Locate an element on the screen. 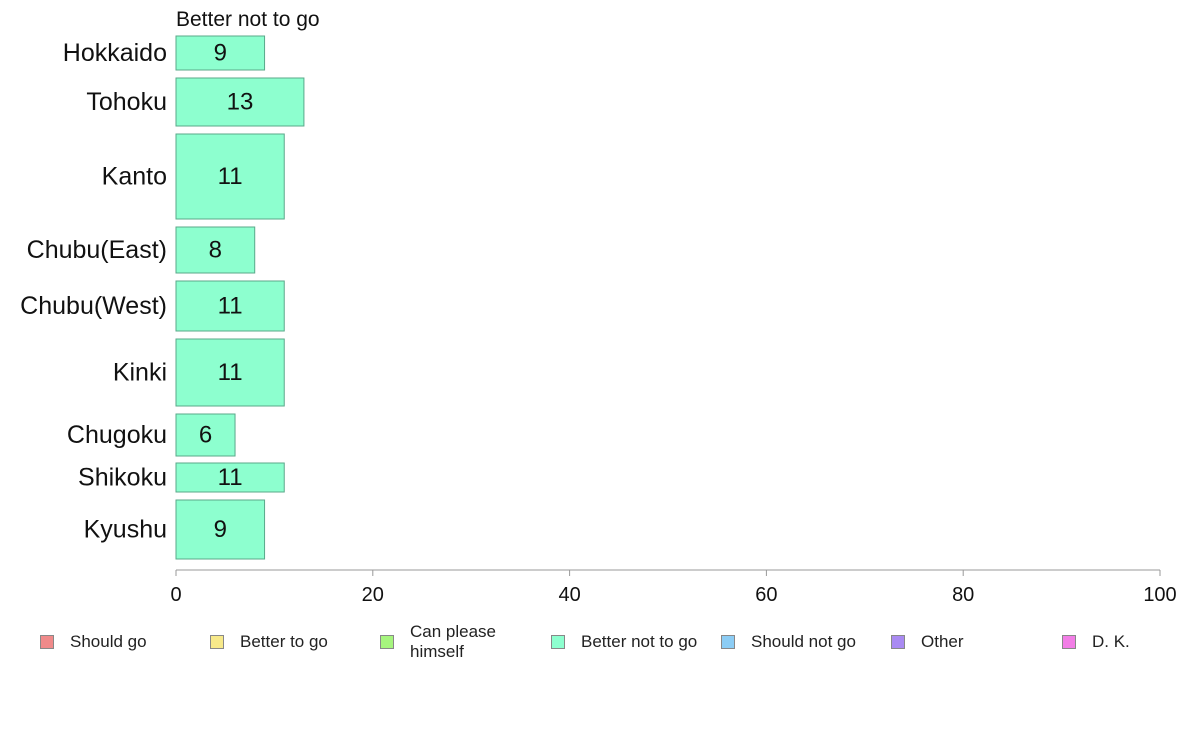 The height and width of the screenshot is (736, 1188). x-tick-label: 0 is located at coordinates (175, 595).